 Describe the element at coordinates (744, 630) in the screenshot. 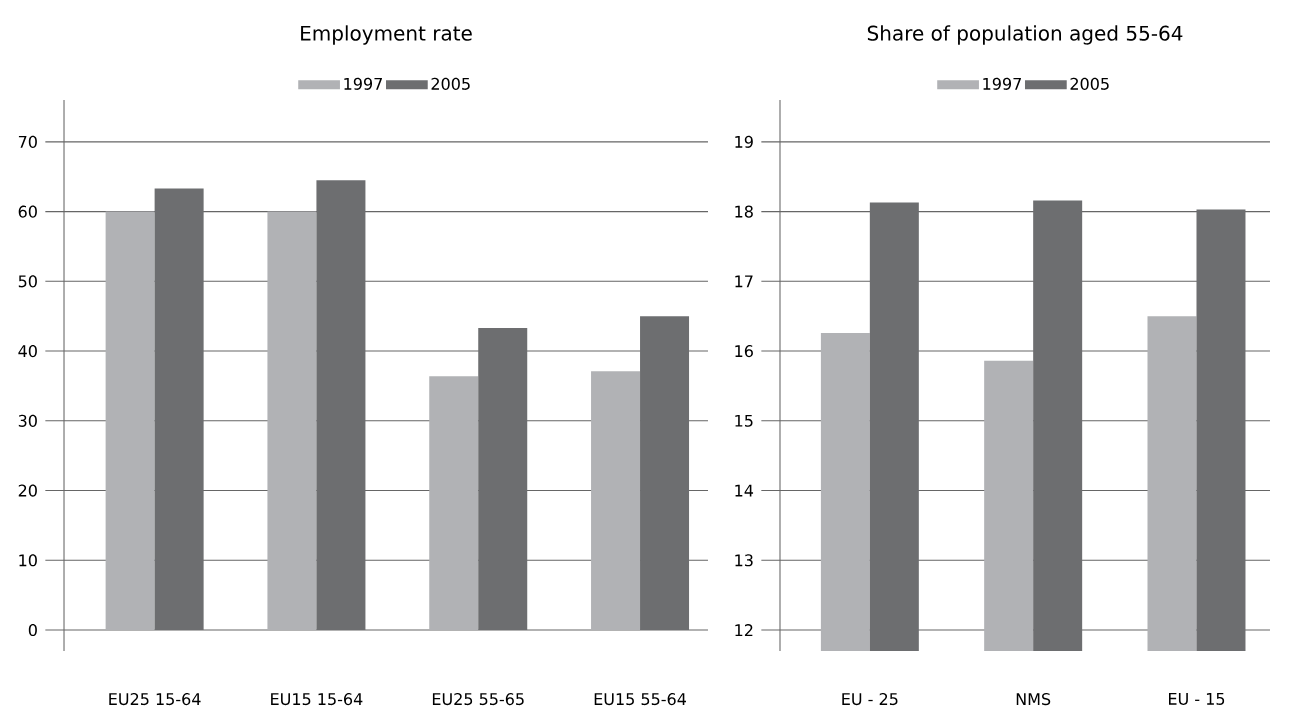

I see `y-tick-label: 12` at that location.